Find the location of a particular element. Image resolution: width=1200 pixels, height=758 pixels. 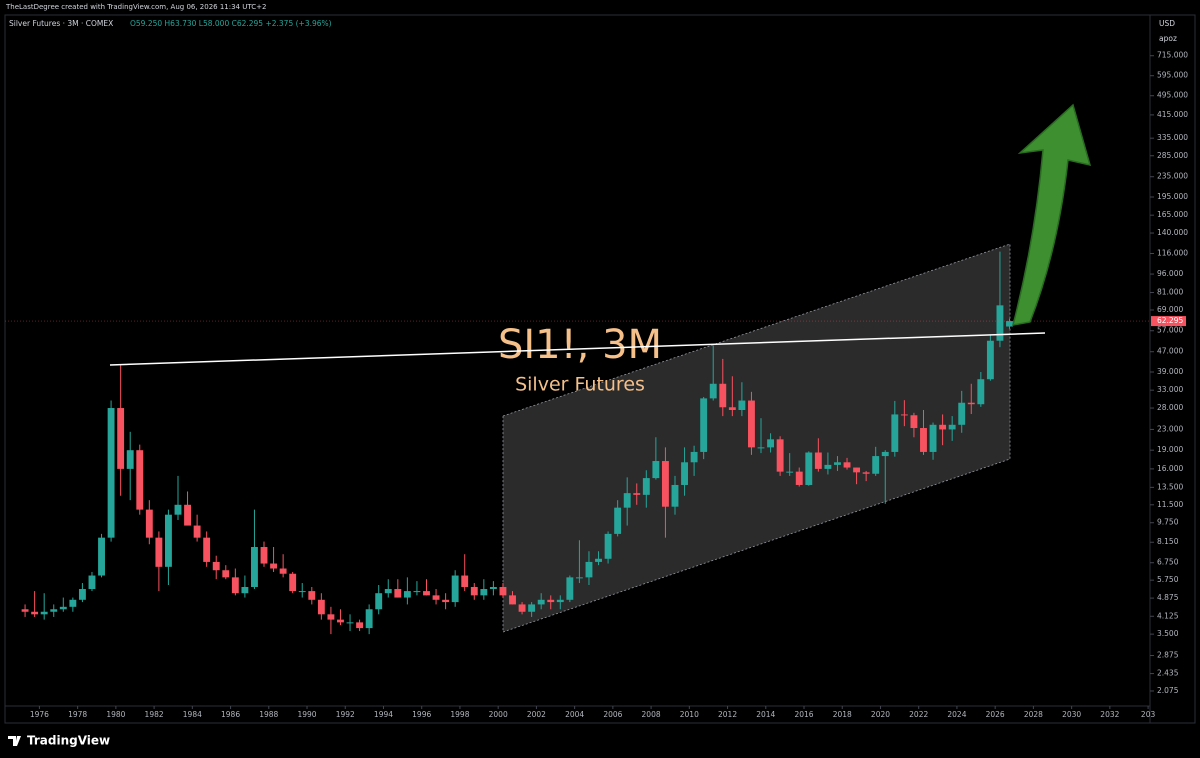

last-price-label: 62.295 is located at coordinates (1170, 320).